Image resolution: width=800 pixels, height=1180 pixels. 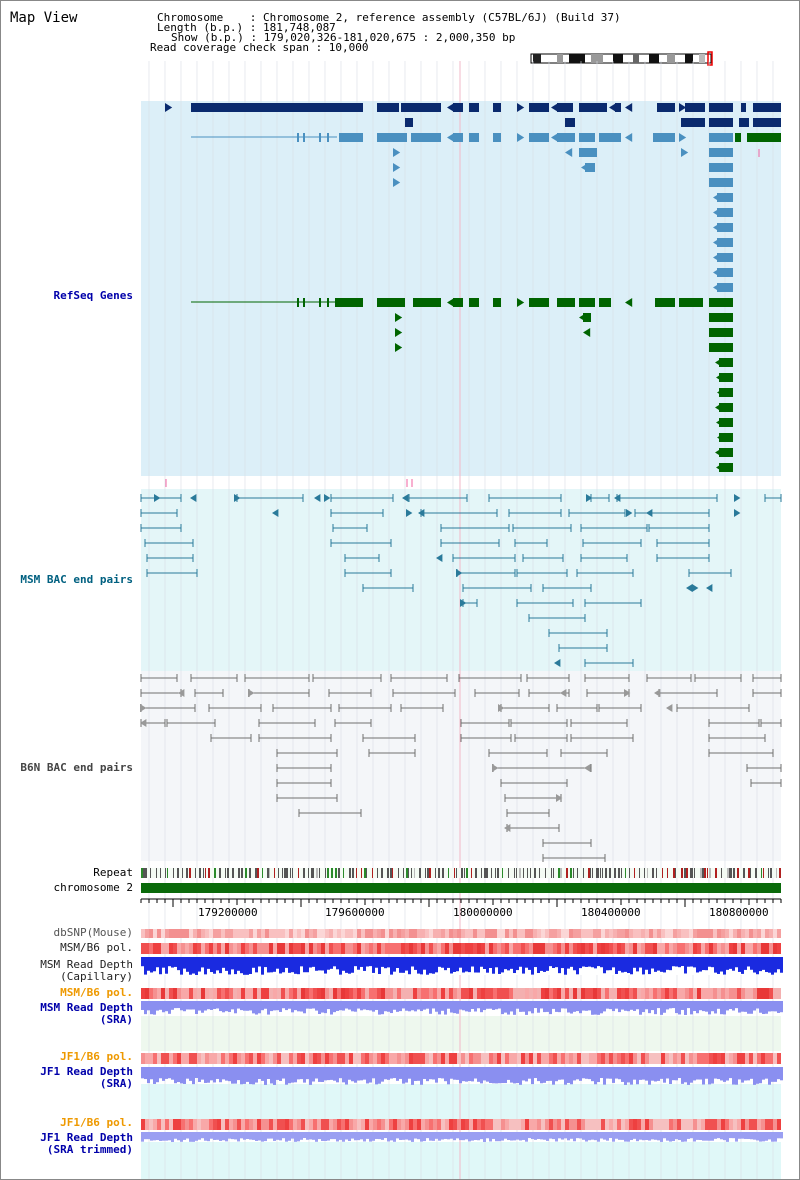 I want to click on b6n-bac-end-arrow, so click(x=559, y=798).